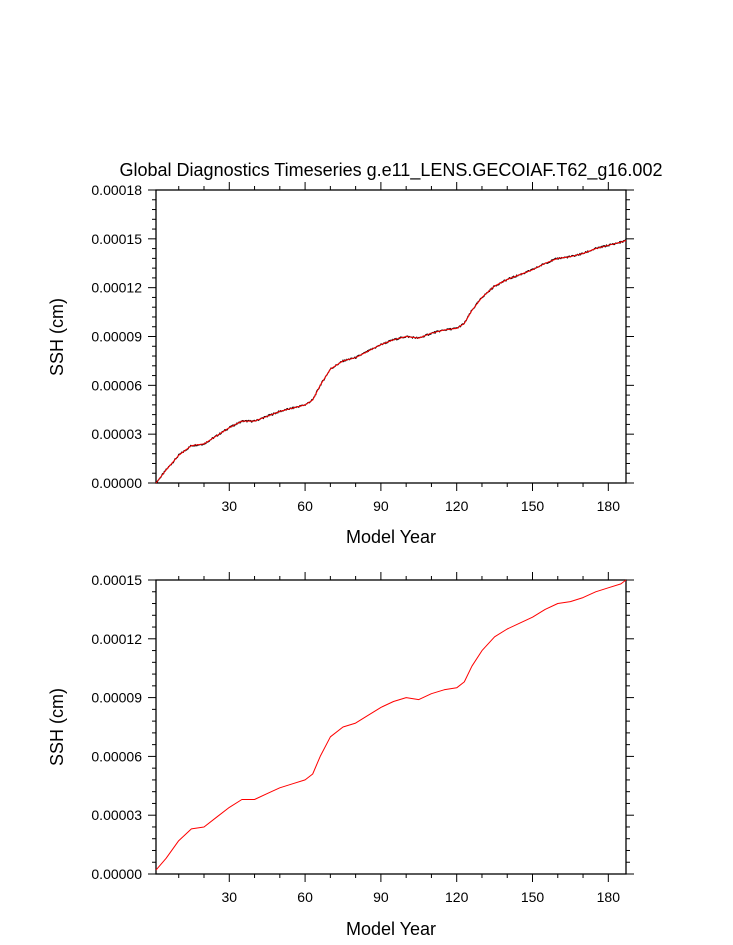 The width and height of the screenshot is (733, 945). Describe the element at coordinates (116, 190) in the screenshot. I see `y-tick-label: 0.00018` at that location.